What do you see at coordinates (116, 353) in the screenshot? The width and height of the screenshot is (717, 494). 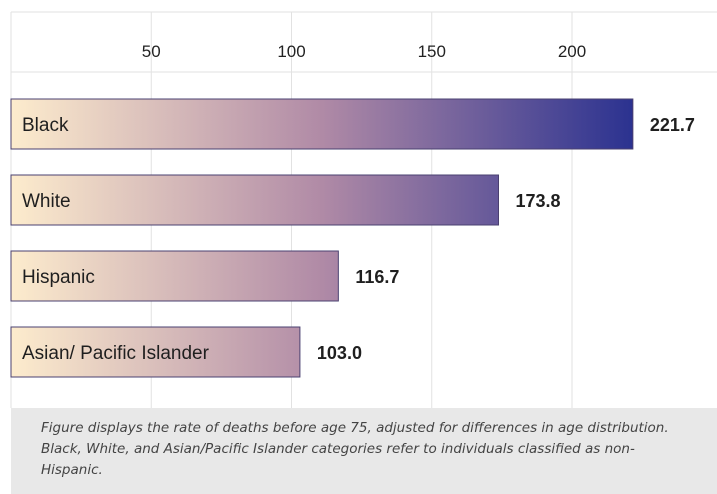 I see `category-label-3: Asian/ Pacific Islander` at bounding box center [116, 353].